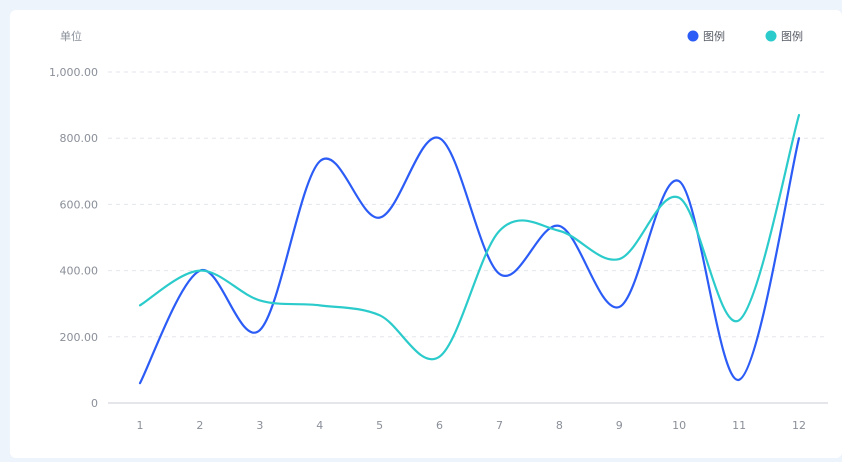  Describe the element at coordinates (79, 138) in the screenshot. I see `y-tick-label: 800.00` at that location.